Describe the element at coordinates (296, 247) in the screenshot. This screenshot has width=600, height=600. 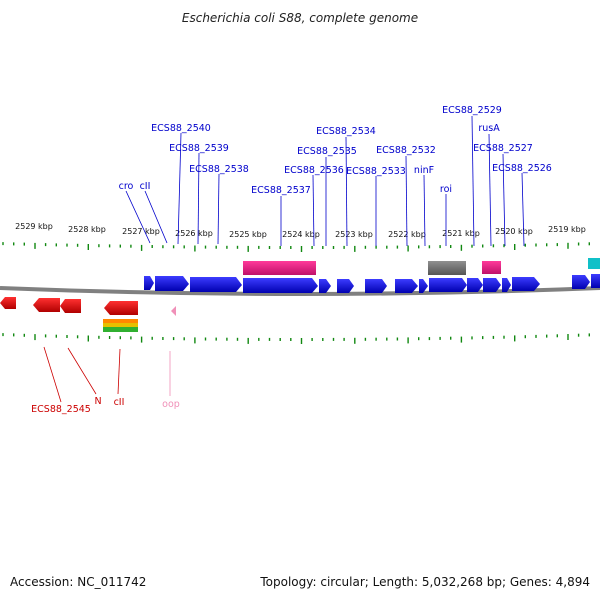
I see `forward-minor-ticks` at that location.